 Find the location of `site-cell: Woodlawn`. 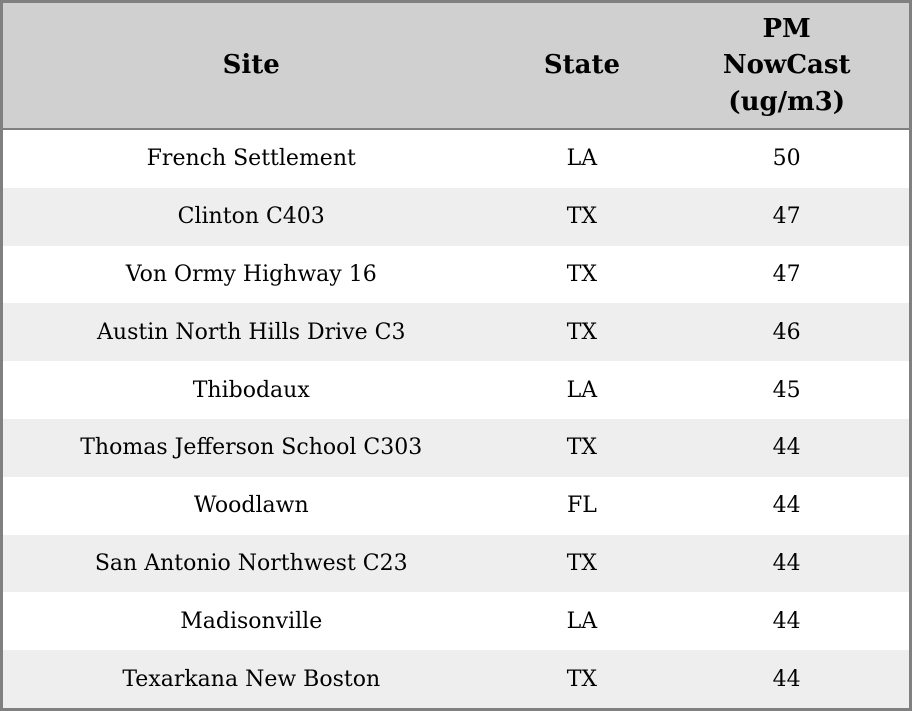

site-cell: Woodlawn is located at coordinates (251, 506).